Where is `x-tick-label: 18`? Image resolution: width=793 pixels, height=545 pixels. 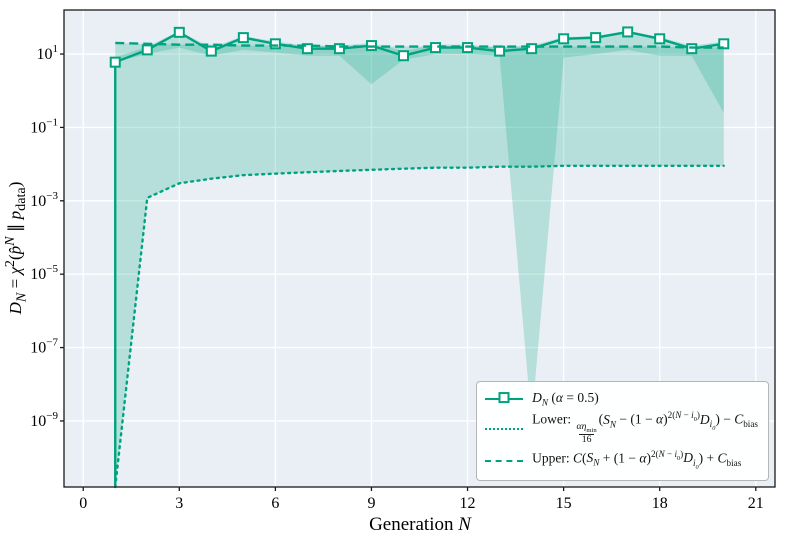
x-tick-label: 18 is located at coordinates (660, 503).